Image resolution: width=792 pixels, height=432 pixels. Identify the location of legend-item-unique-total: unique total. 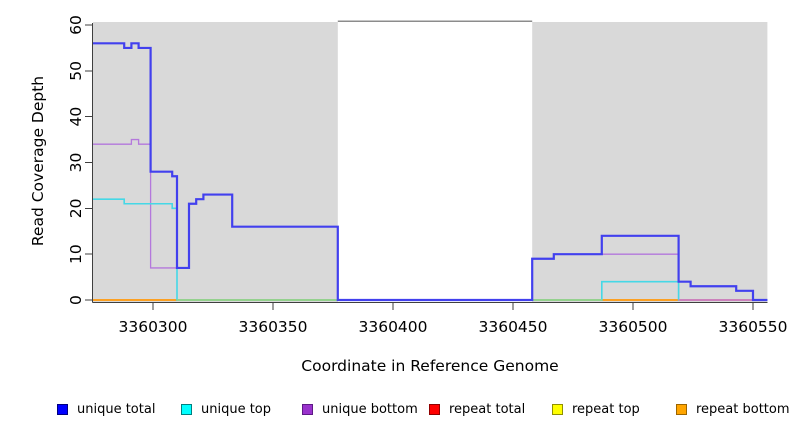
(106, 409).